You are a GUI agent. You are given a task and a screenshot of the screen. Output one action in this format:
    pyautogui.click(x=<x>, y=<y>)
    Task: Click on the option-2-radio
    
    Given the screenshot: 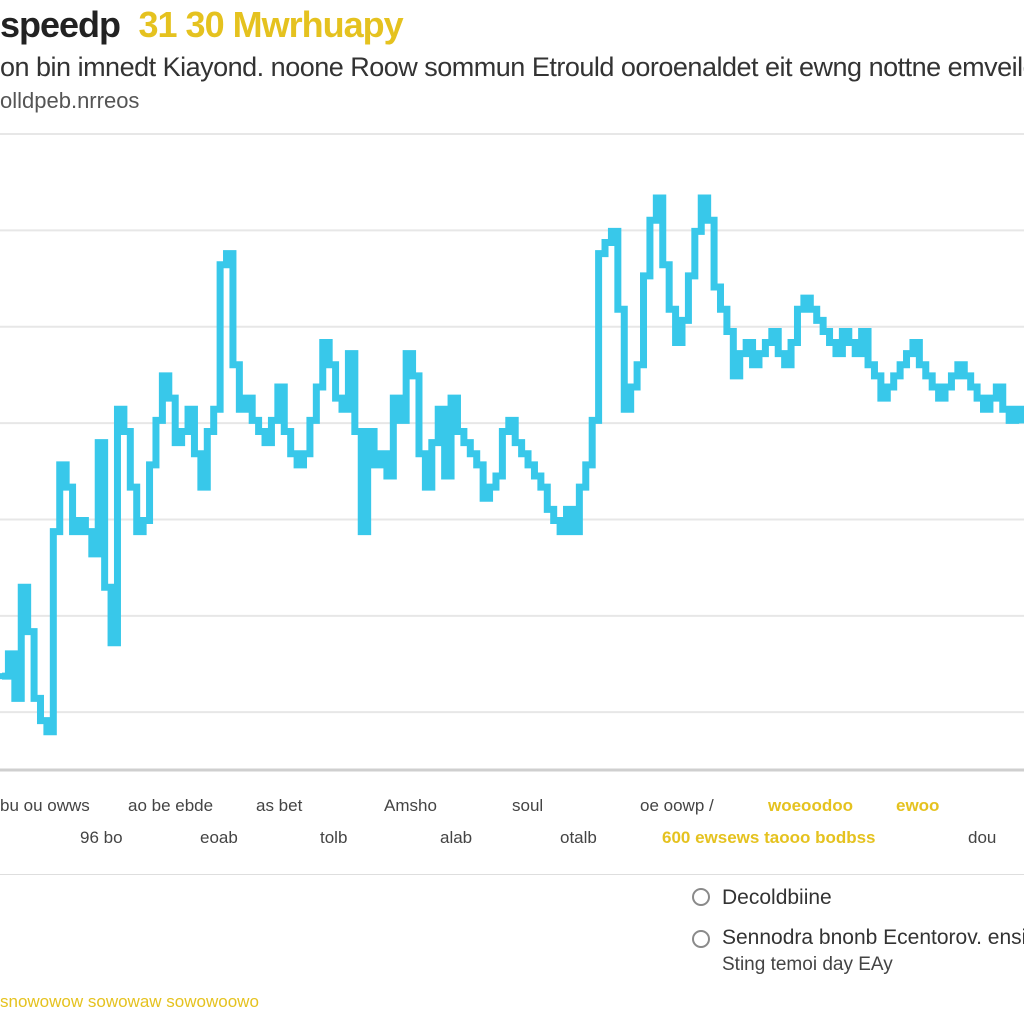 What is the action you would take?
    pyautogui.click(x=701, y=939)
    